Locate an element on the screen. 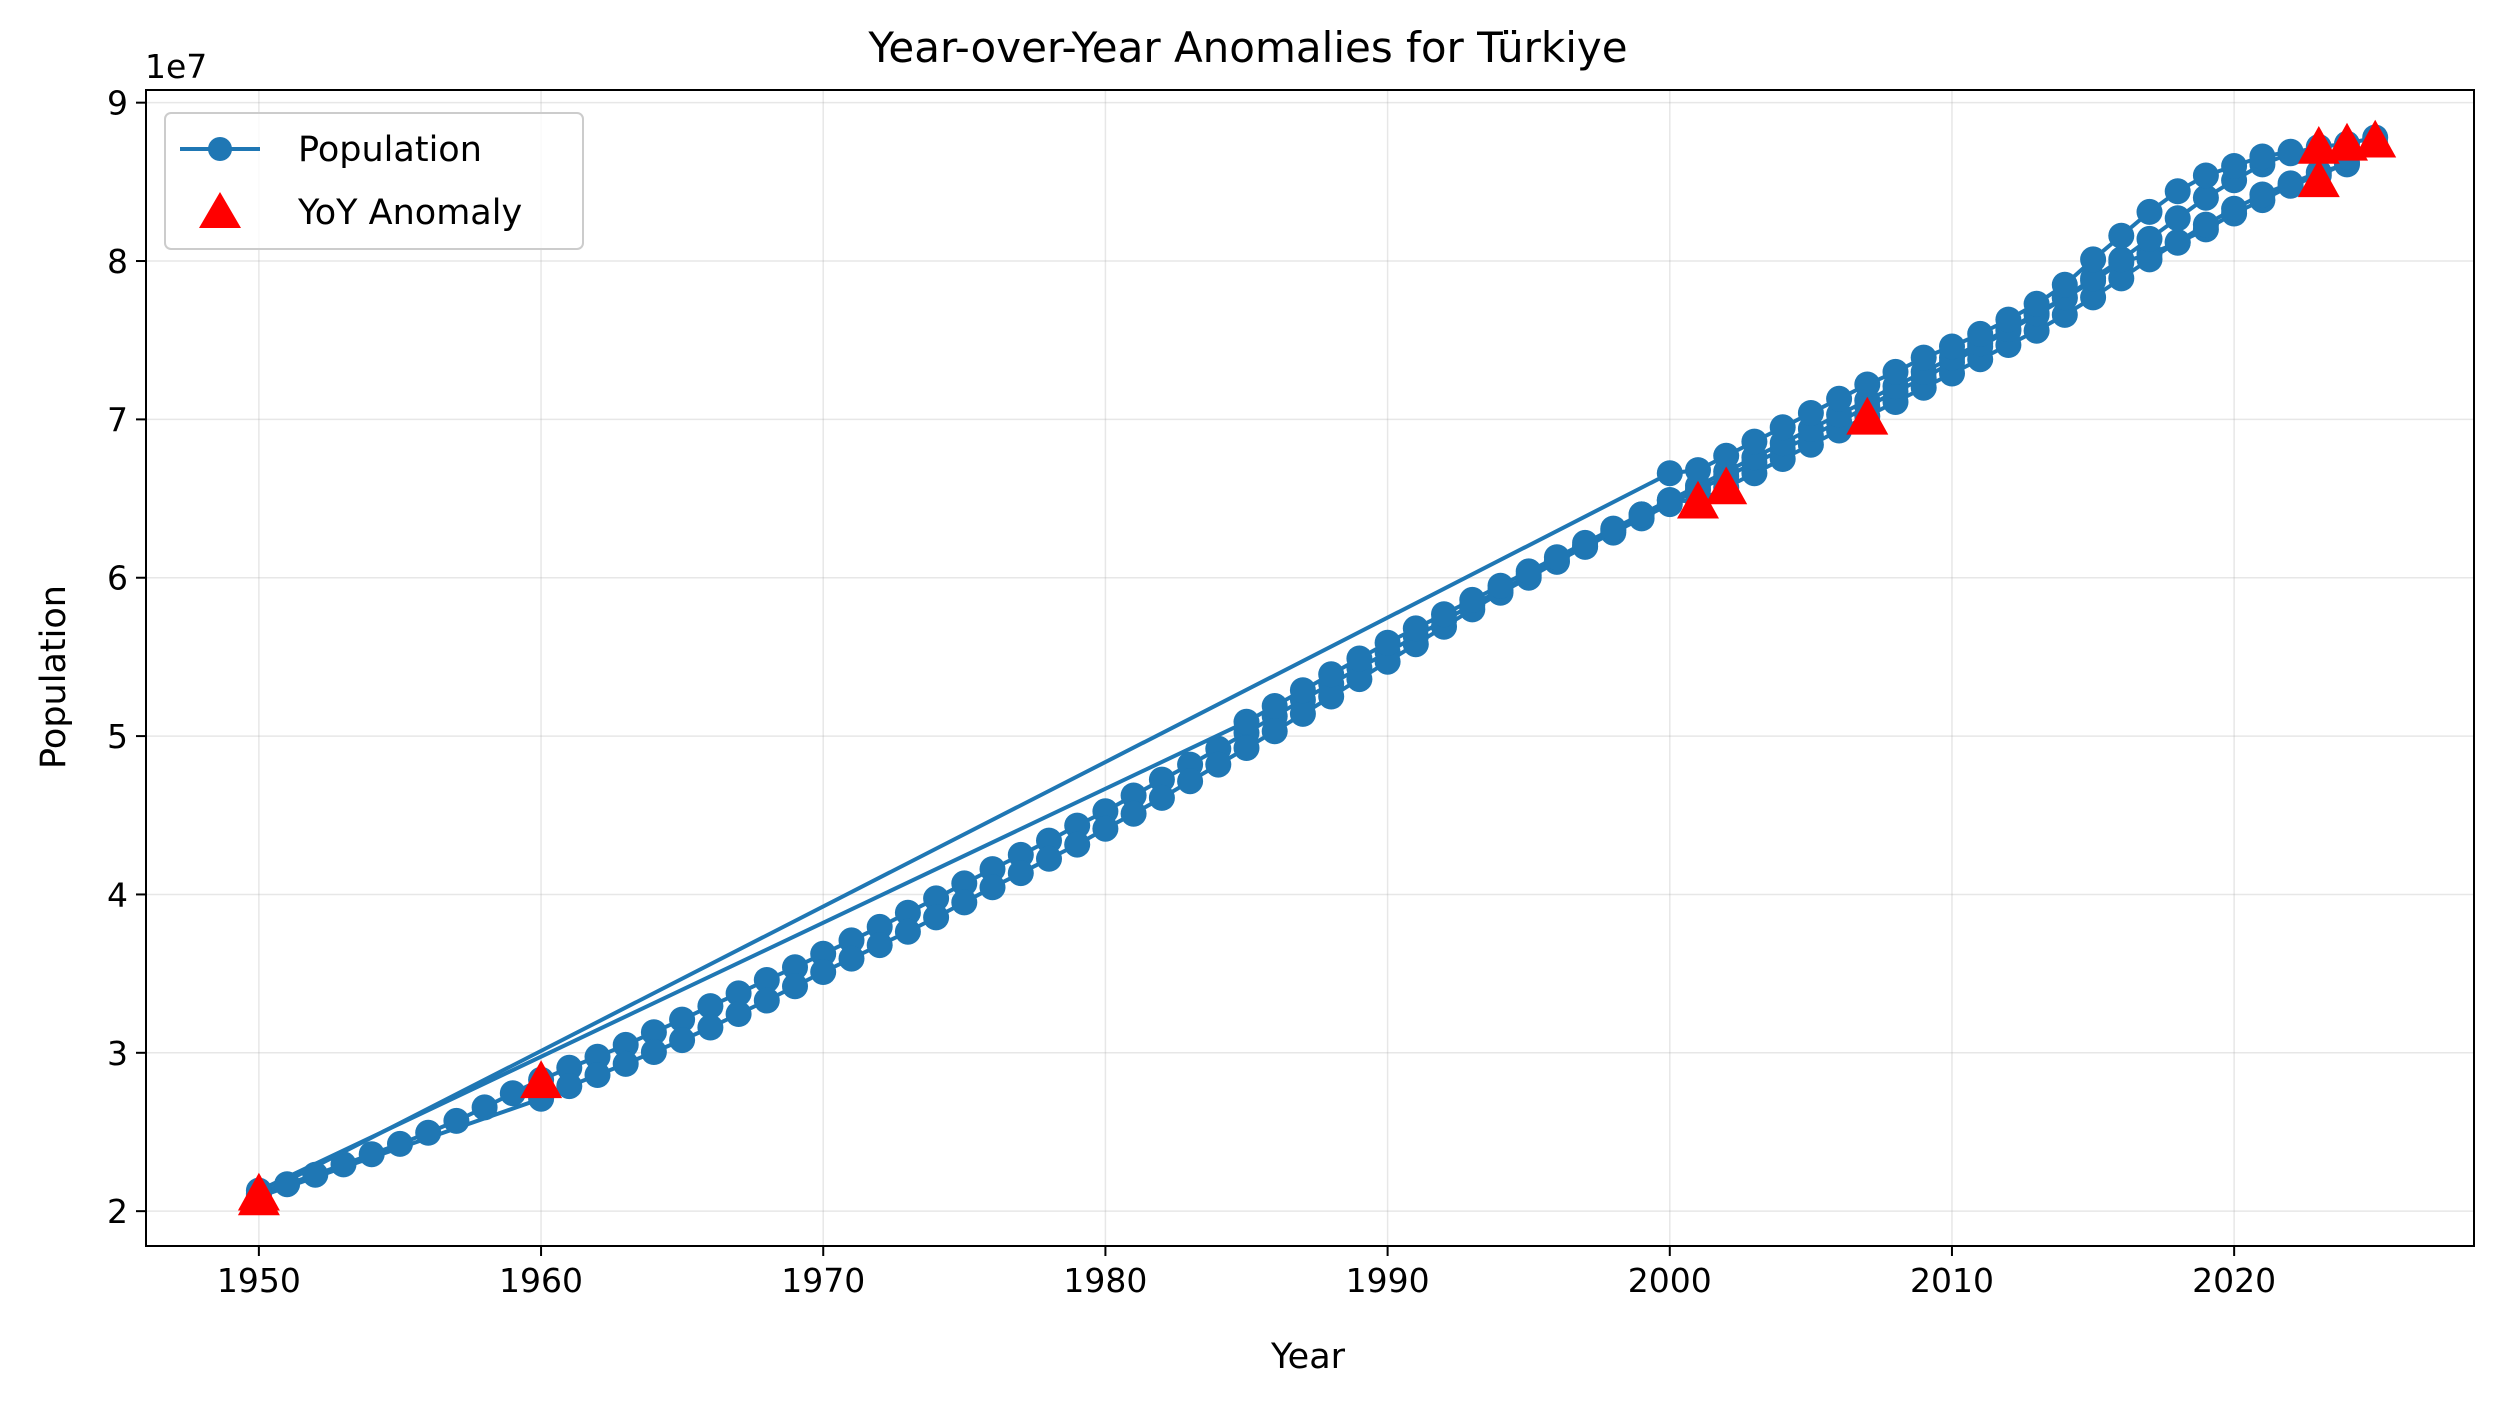 Image resolution: width=2499 pixels, height=1407 pixels. legend-population-label: Population is located at coordinates (390, 150).